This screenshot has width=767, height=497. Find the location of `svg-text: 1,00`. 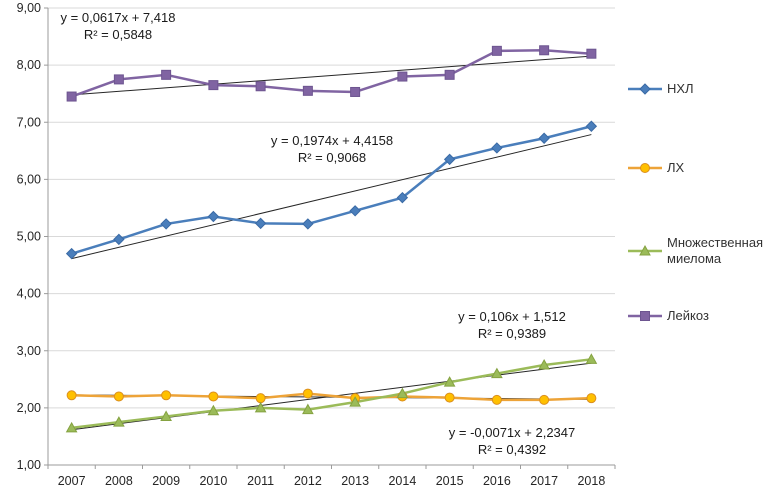

svg-text: 1,00 is located at coordinates (29, 465).